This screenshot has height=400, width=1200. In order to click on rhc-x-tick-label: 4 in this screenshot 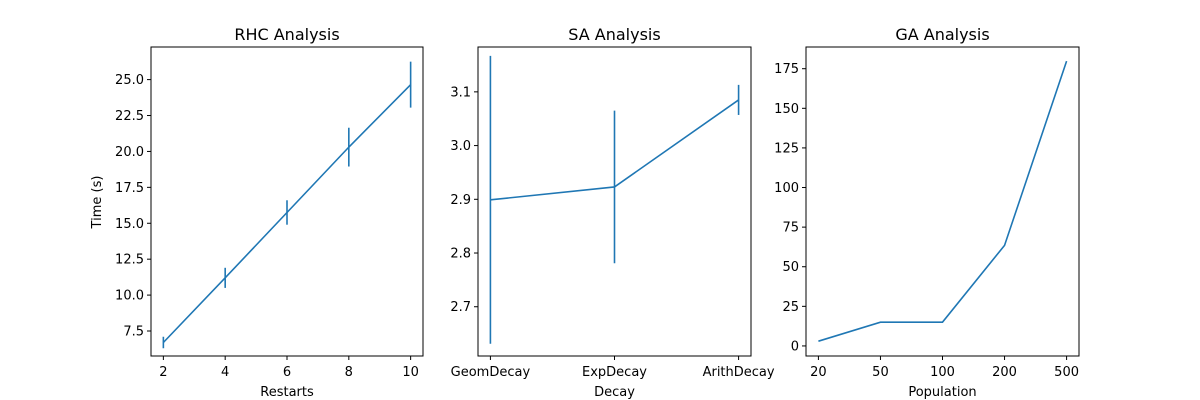, I will do `click(225, 372)`.